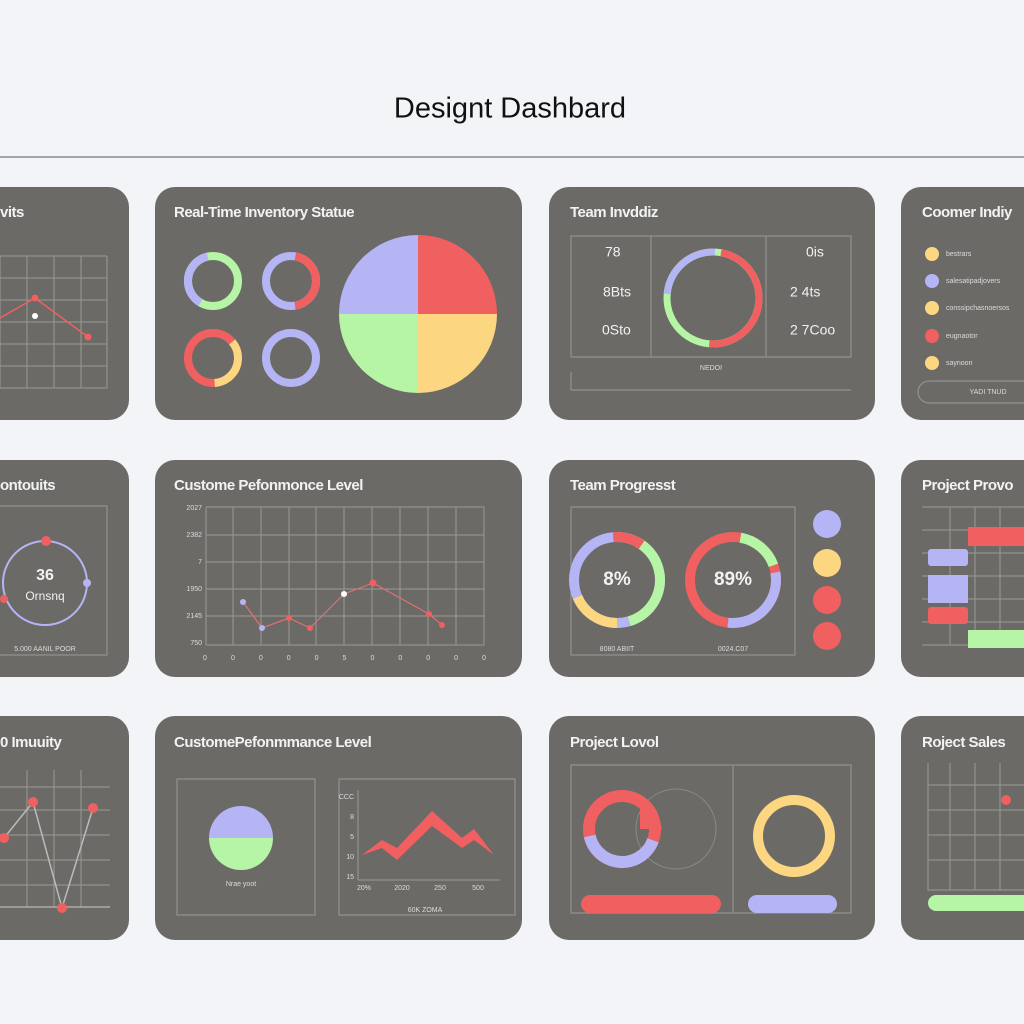 This screenshot has width=1024, height=1024. Describe the element at coordinates (352, 837) in the screenshot. I see `y-tick-label: 5` at that location.